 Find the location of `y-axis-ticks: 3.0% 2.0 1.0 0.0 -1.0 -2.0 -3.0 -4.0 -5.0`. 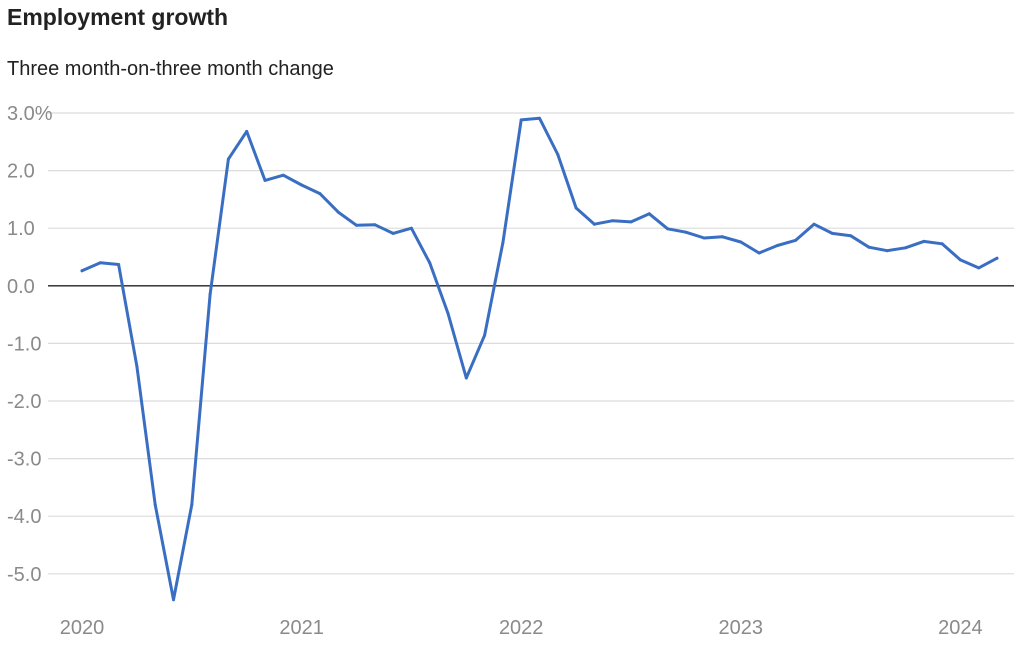

y-axis-ticks: 3.0% 2.0 1.0 0.0 -1.0 -2.0 -3.0 -4.0 -5.0 is located at coordinates (30, 344).